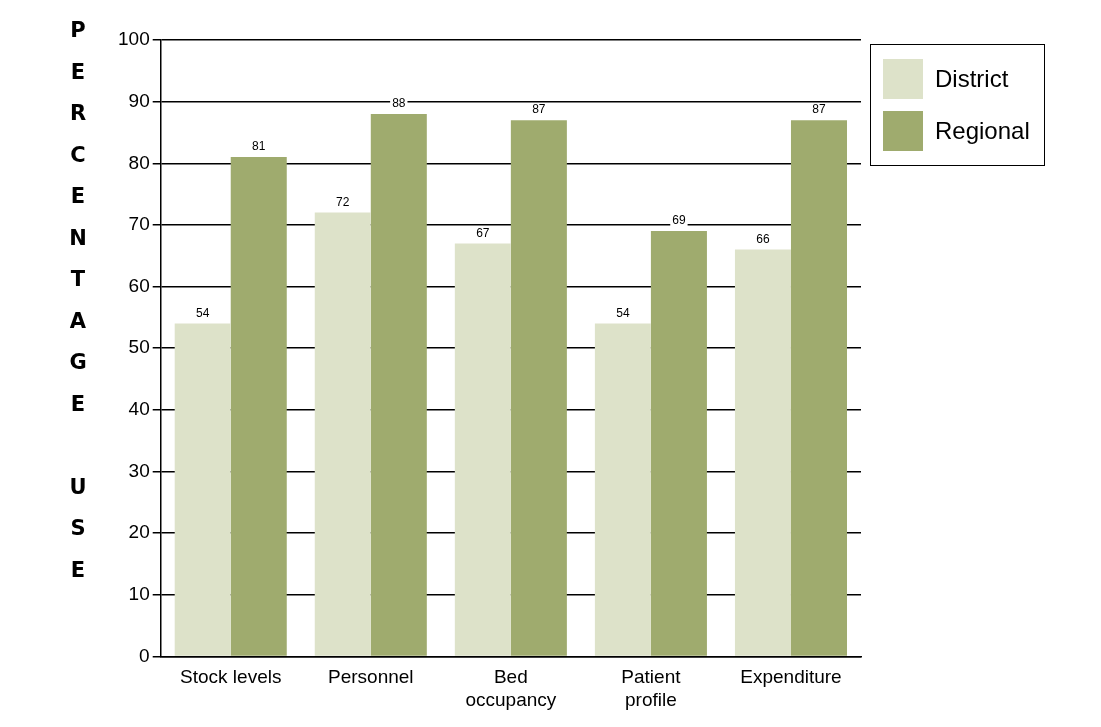 The height and width of the screenshot is (727, 1101). I want to click on y-tick-label: 70, so click(139, 224).